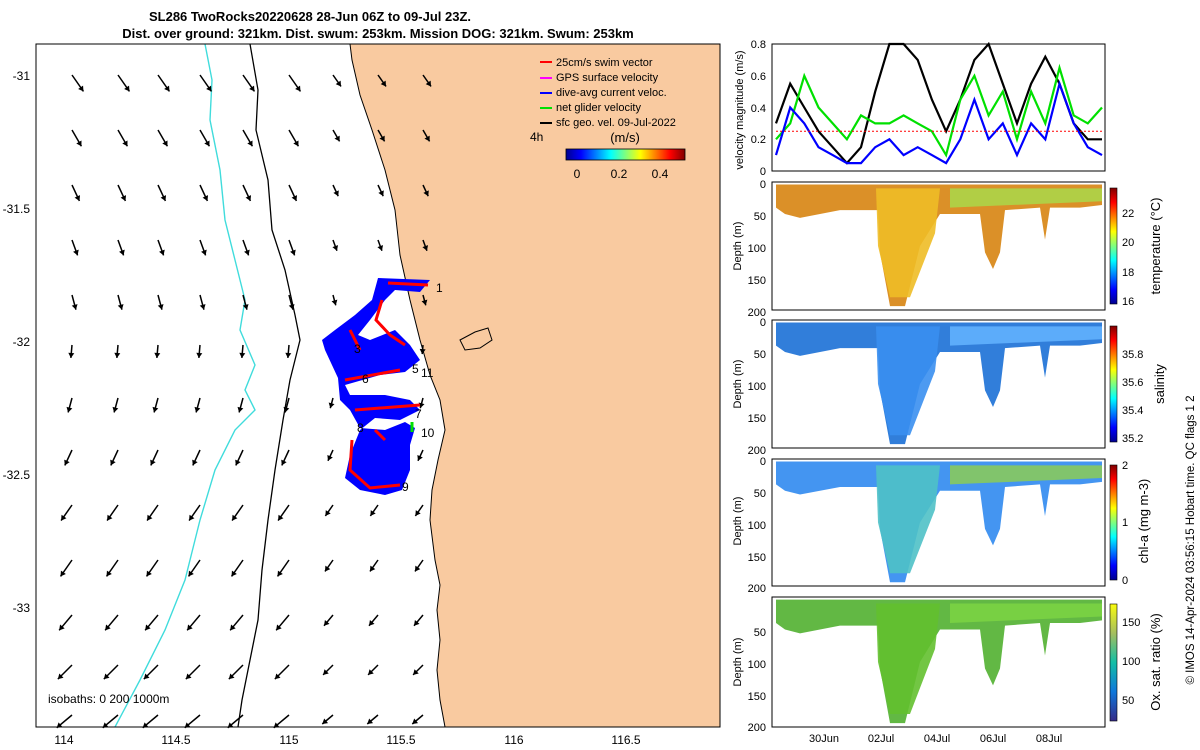  What do you see at coordinates (1128, 302) in the screenshot?
I see `temp-cbar-tick: 16` at bounding box center [1128, 302].